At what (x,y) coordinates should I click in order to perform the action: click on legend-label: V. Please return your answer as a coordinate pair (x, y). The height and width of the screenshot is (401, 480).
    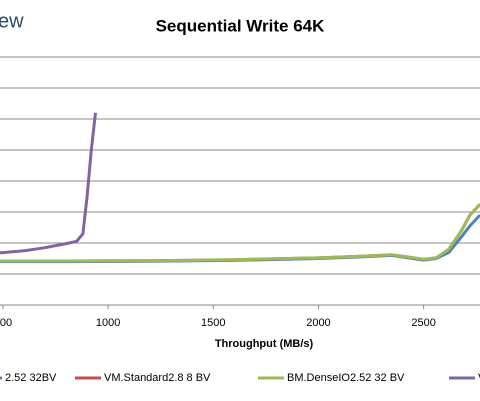
    Looking at the image, I should click on (479, 378).